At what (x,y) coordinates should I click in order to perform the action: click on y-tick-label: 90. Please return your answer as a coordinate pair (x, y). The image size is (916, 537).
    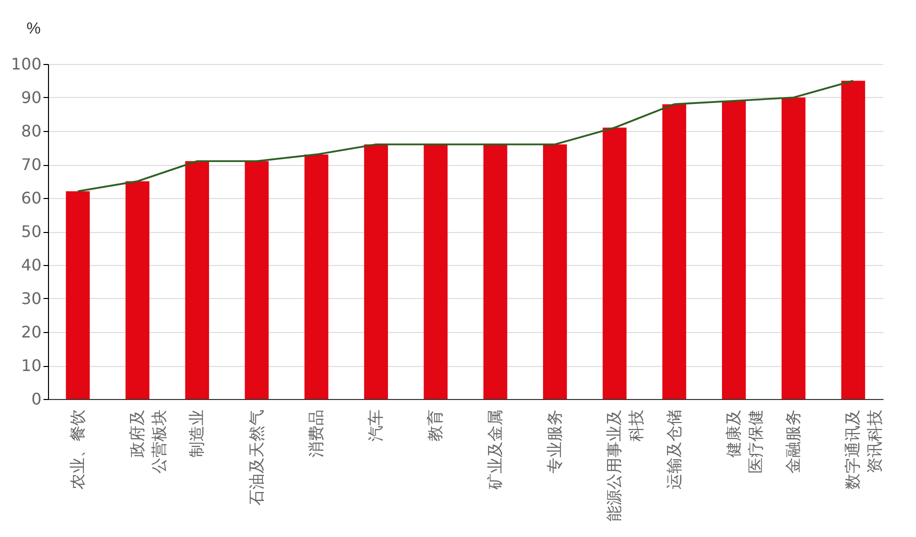
    Looking at the image, I should click on (31, 97).